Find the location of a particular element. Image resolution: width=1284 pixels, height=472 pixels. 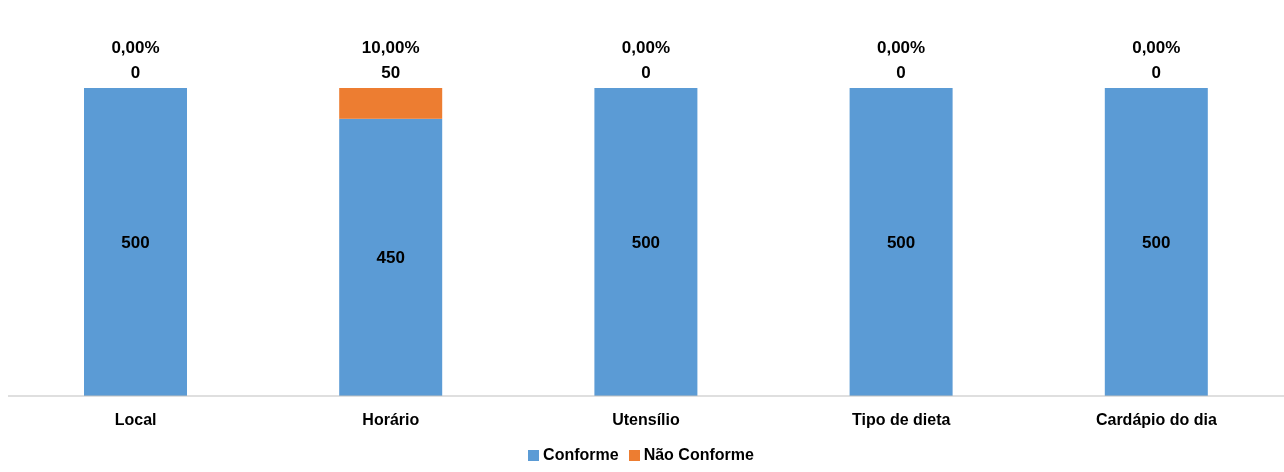

x-tick-label: Utensílio is located at coordinates (646, 420).